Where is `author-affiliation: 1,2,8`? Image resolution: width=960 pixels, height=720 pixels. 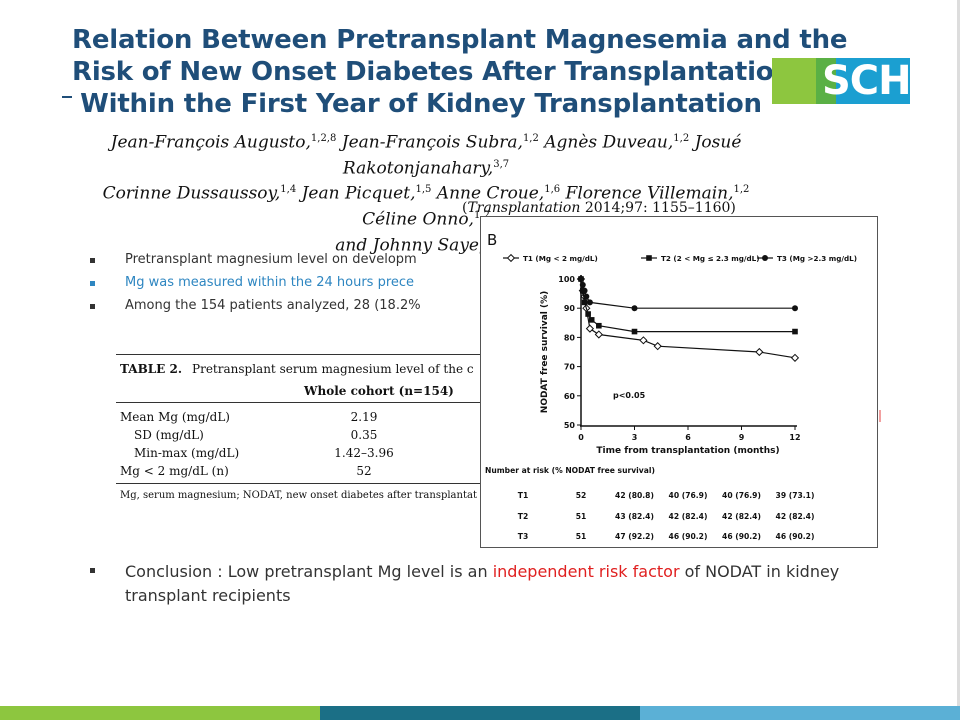 author-affiliation: 1,2,8 is located at coordinates (323, 138).